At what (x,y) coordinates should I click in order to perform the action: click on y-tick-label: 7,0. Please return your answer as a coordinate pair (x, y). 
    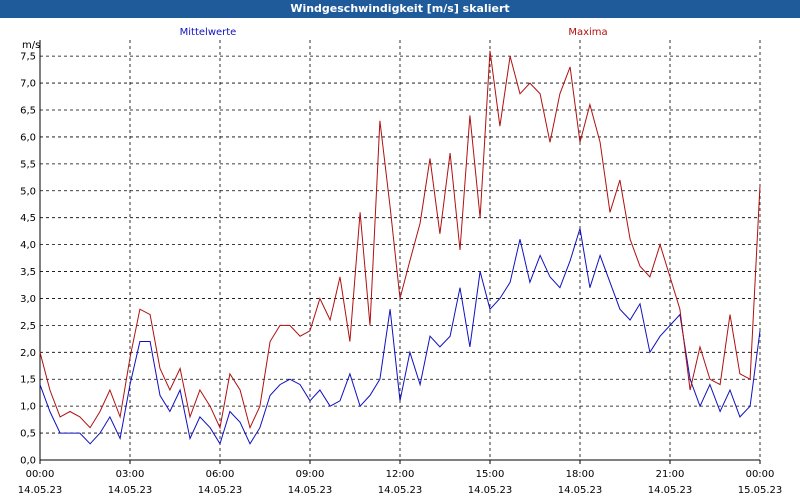
    Looking at the image, I should click on (28, 84).